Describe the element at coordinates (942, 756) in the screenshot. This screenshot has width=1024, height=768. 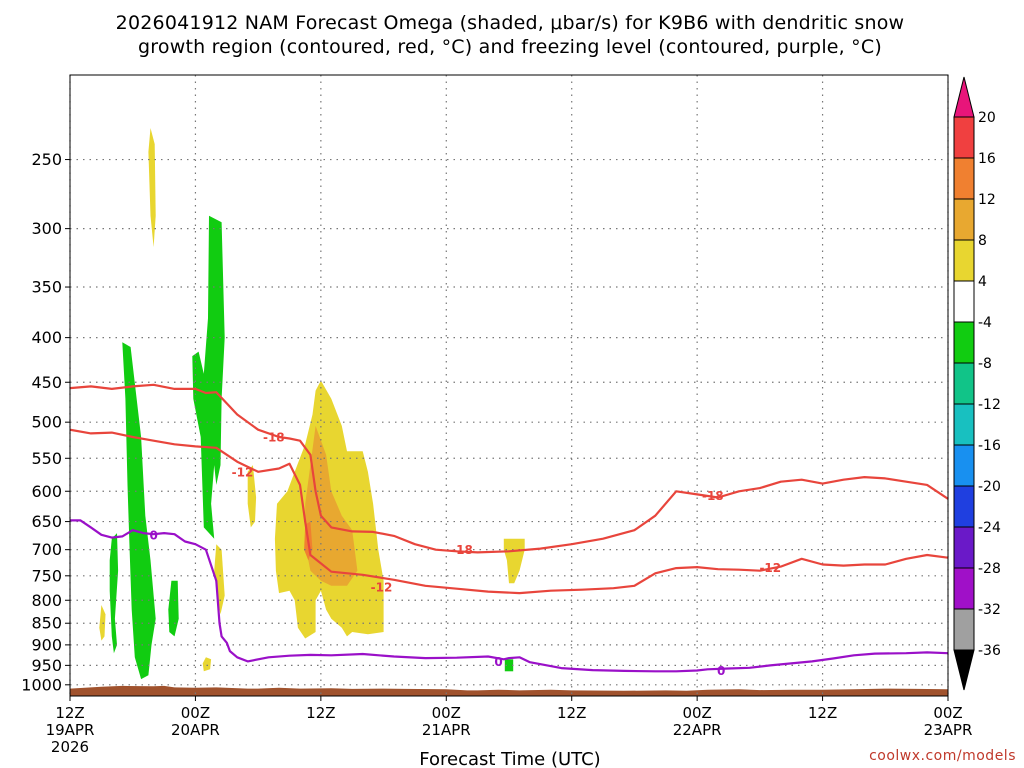
I see `credit-text: coolwx.com/models` at that location.